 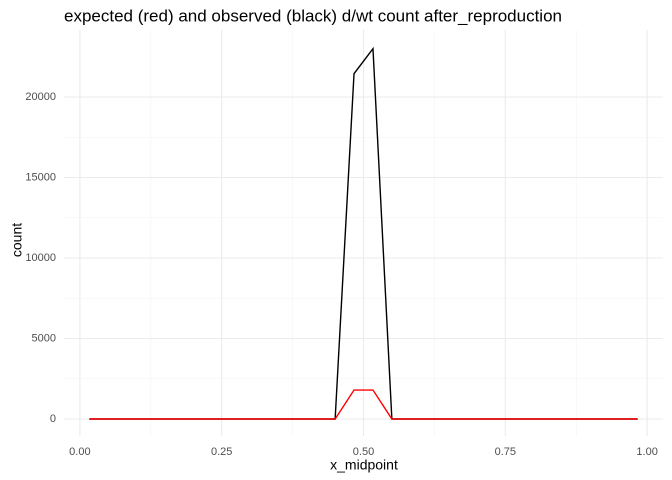 What do you see at coordinates (79, 452) in the screenshot?
I see `x-tick-label: 0.00` at bounding box center [79, 452].